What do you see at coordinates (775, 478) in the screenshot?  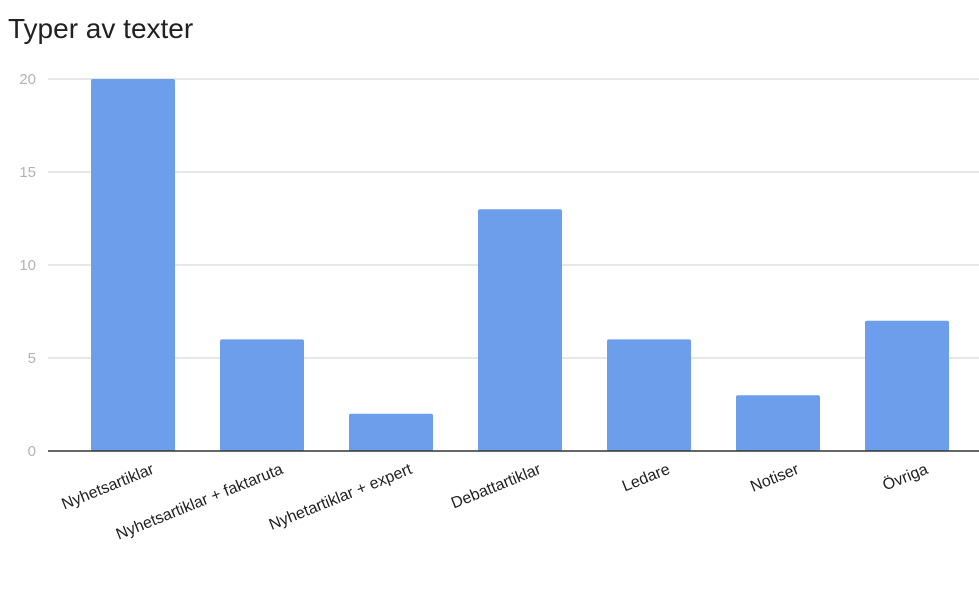 I see `x-tick-label: Notiser` at bounding box center [775, 478].